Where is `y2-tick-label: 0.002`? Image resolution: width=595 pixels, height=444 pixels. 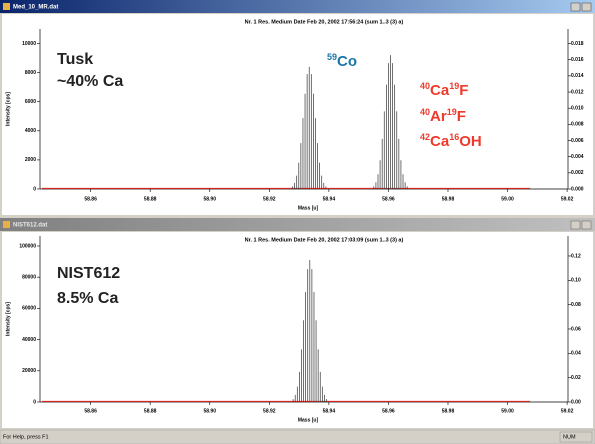 y2-tick-label: 0.002 is located at coordinates (577, 173).